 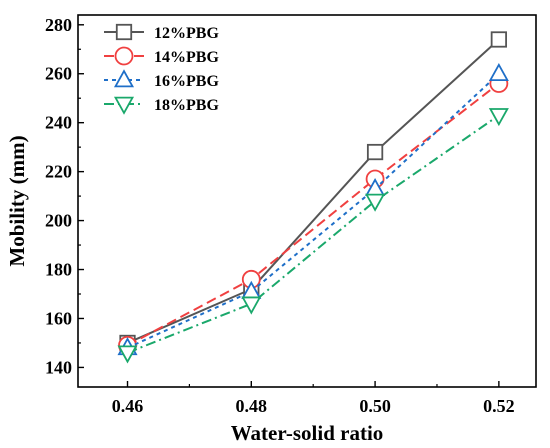 What do you see at coordinates (186, 105) in the screenshot?
I see `legend-label: 18%PBG` at bounding box center [186, 105].